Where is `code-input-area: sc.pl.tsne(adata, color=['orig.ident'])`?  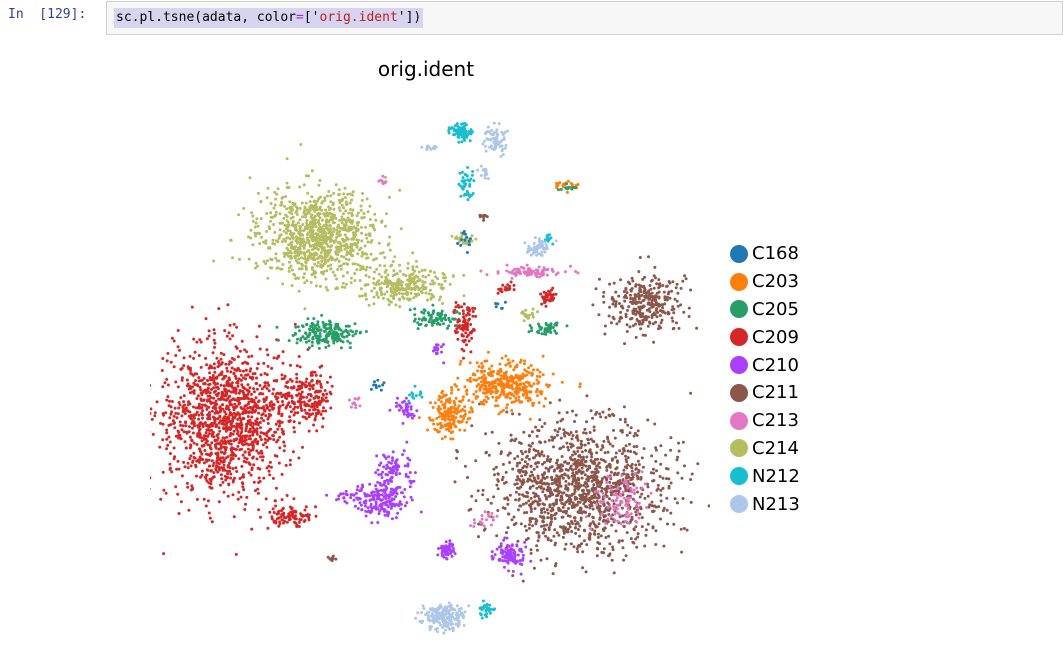
code-input-area: sc.pl.tsne(adata, color=['orig.ident']) is located at coordinates (584, 18).